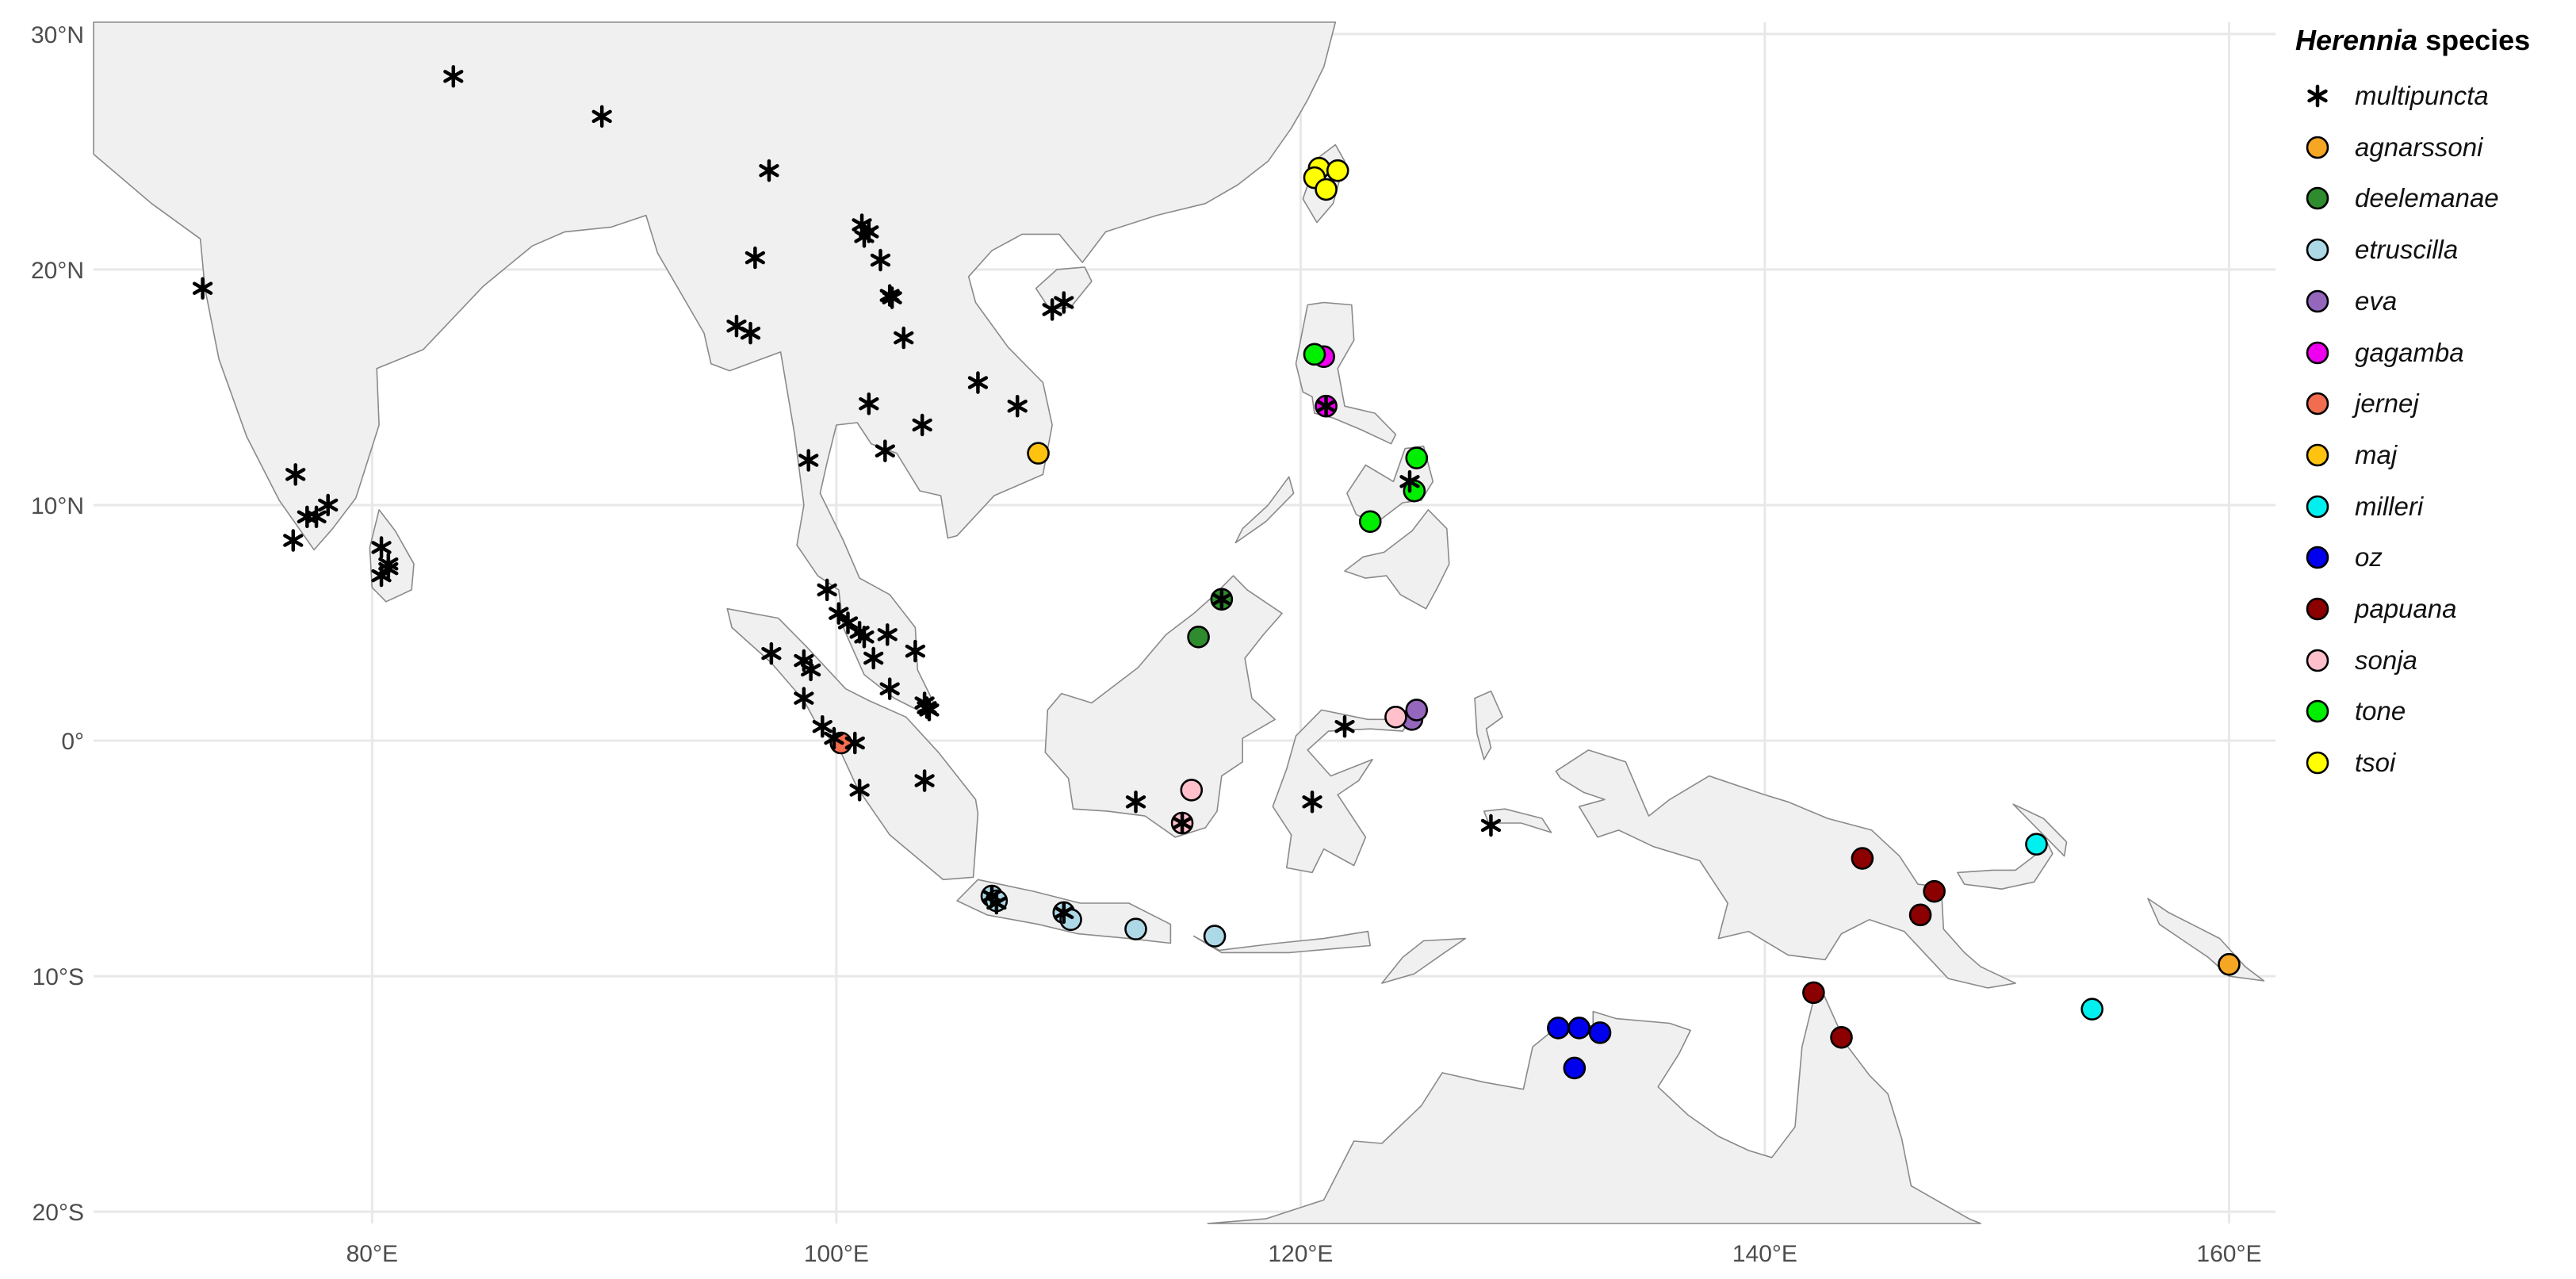  Describe the element at coordinates (2427, 198) in the screenshot. I see `legend-label: deelemanae` at that location.